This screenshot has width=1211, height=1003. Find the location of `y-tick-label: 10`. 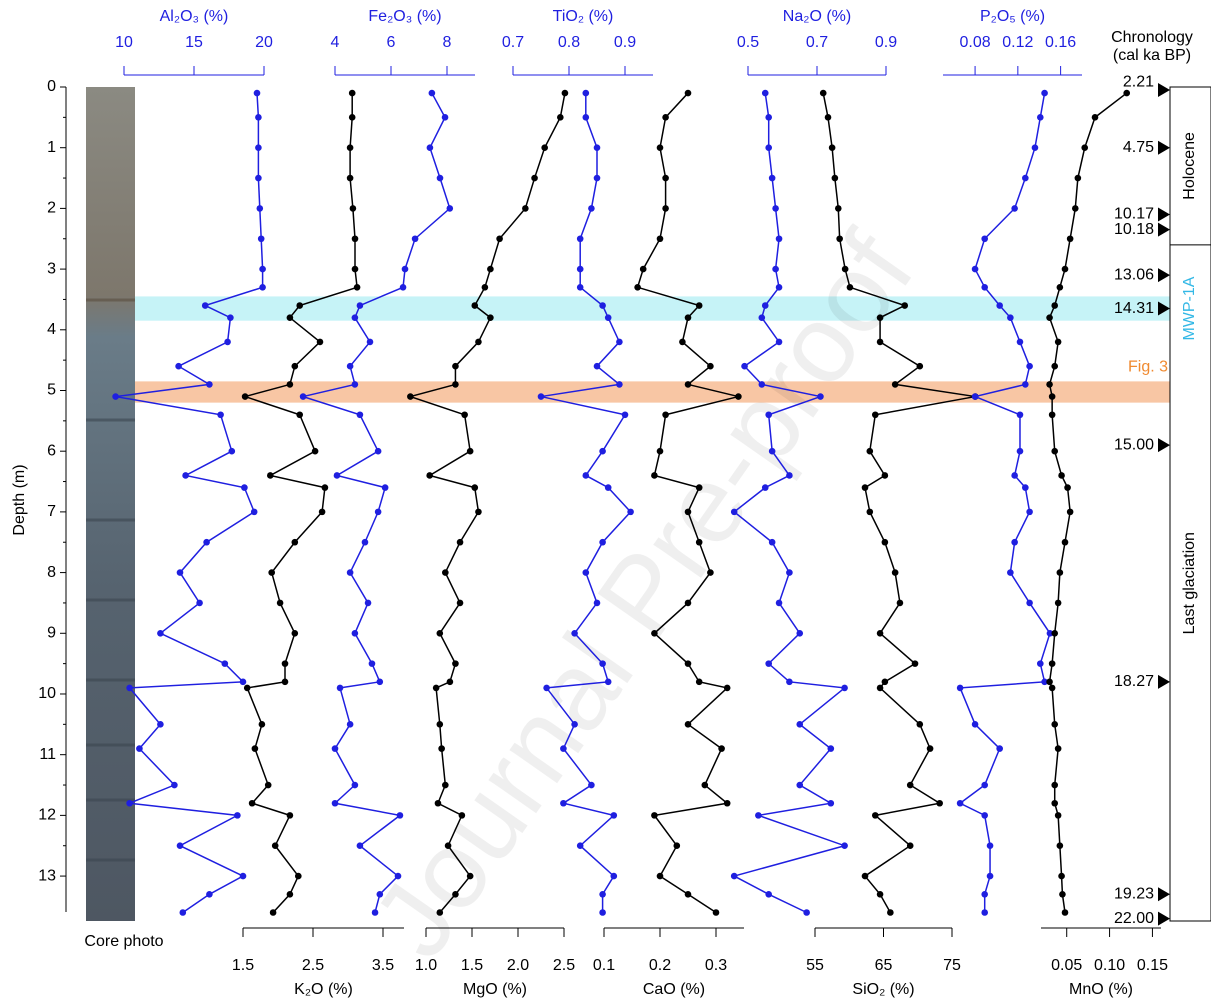

y-tick-label: 10 is located at coordinates (47, 693).